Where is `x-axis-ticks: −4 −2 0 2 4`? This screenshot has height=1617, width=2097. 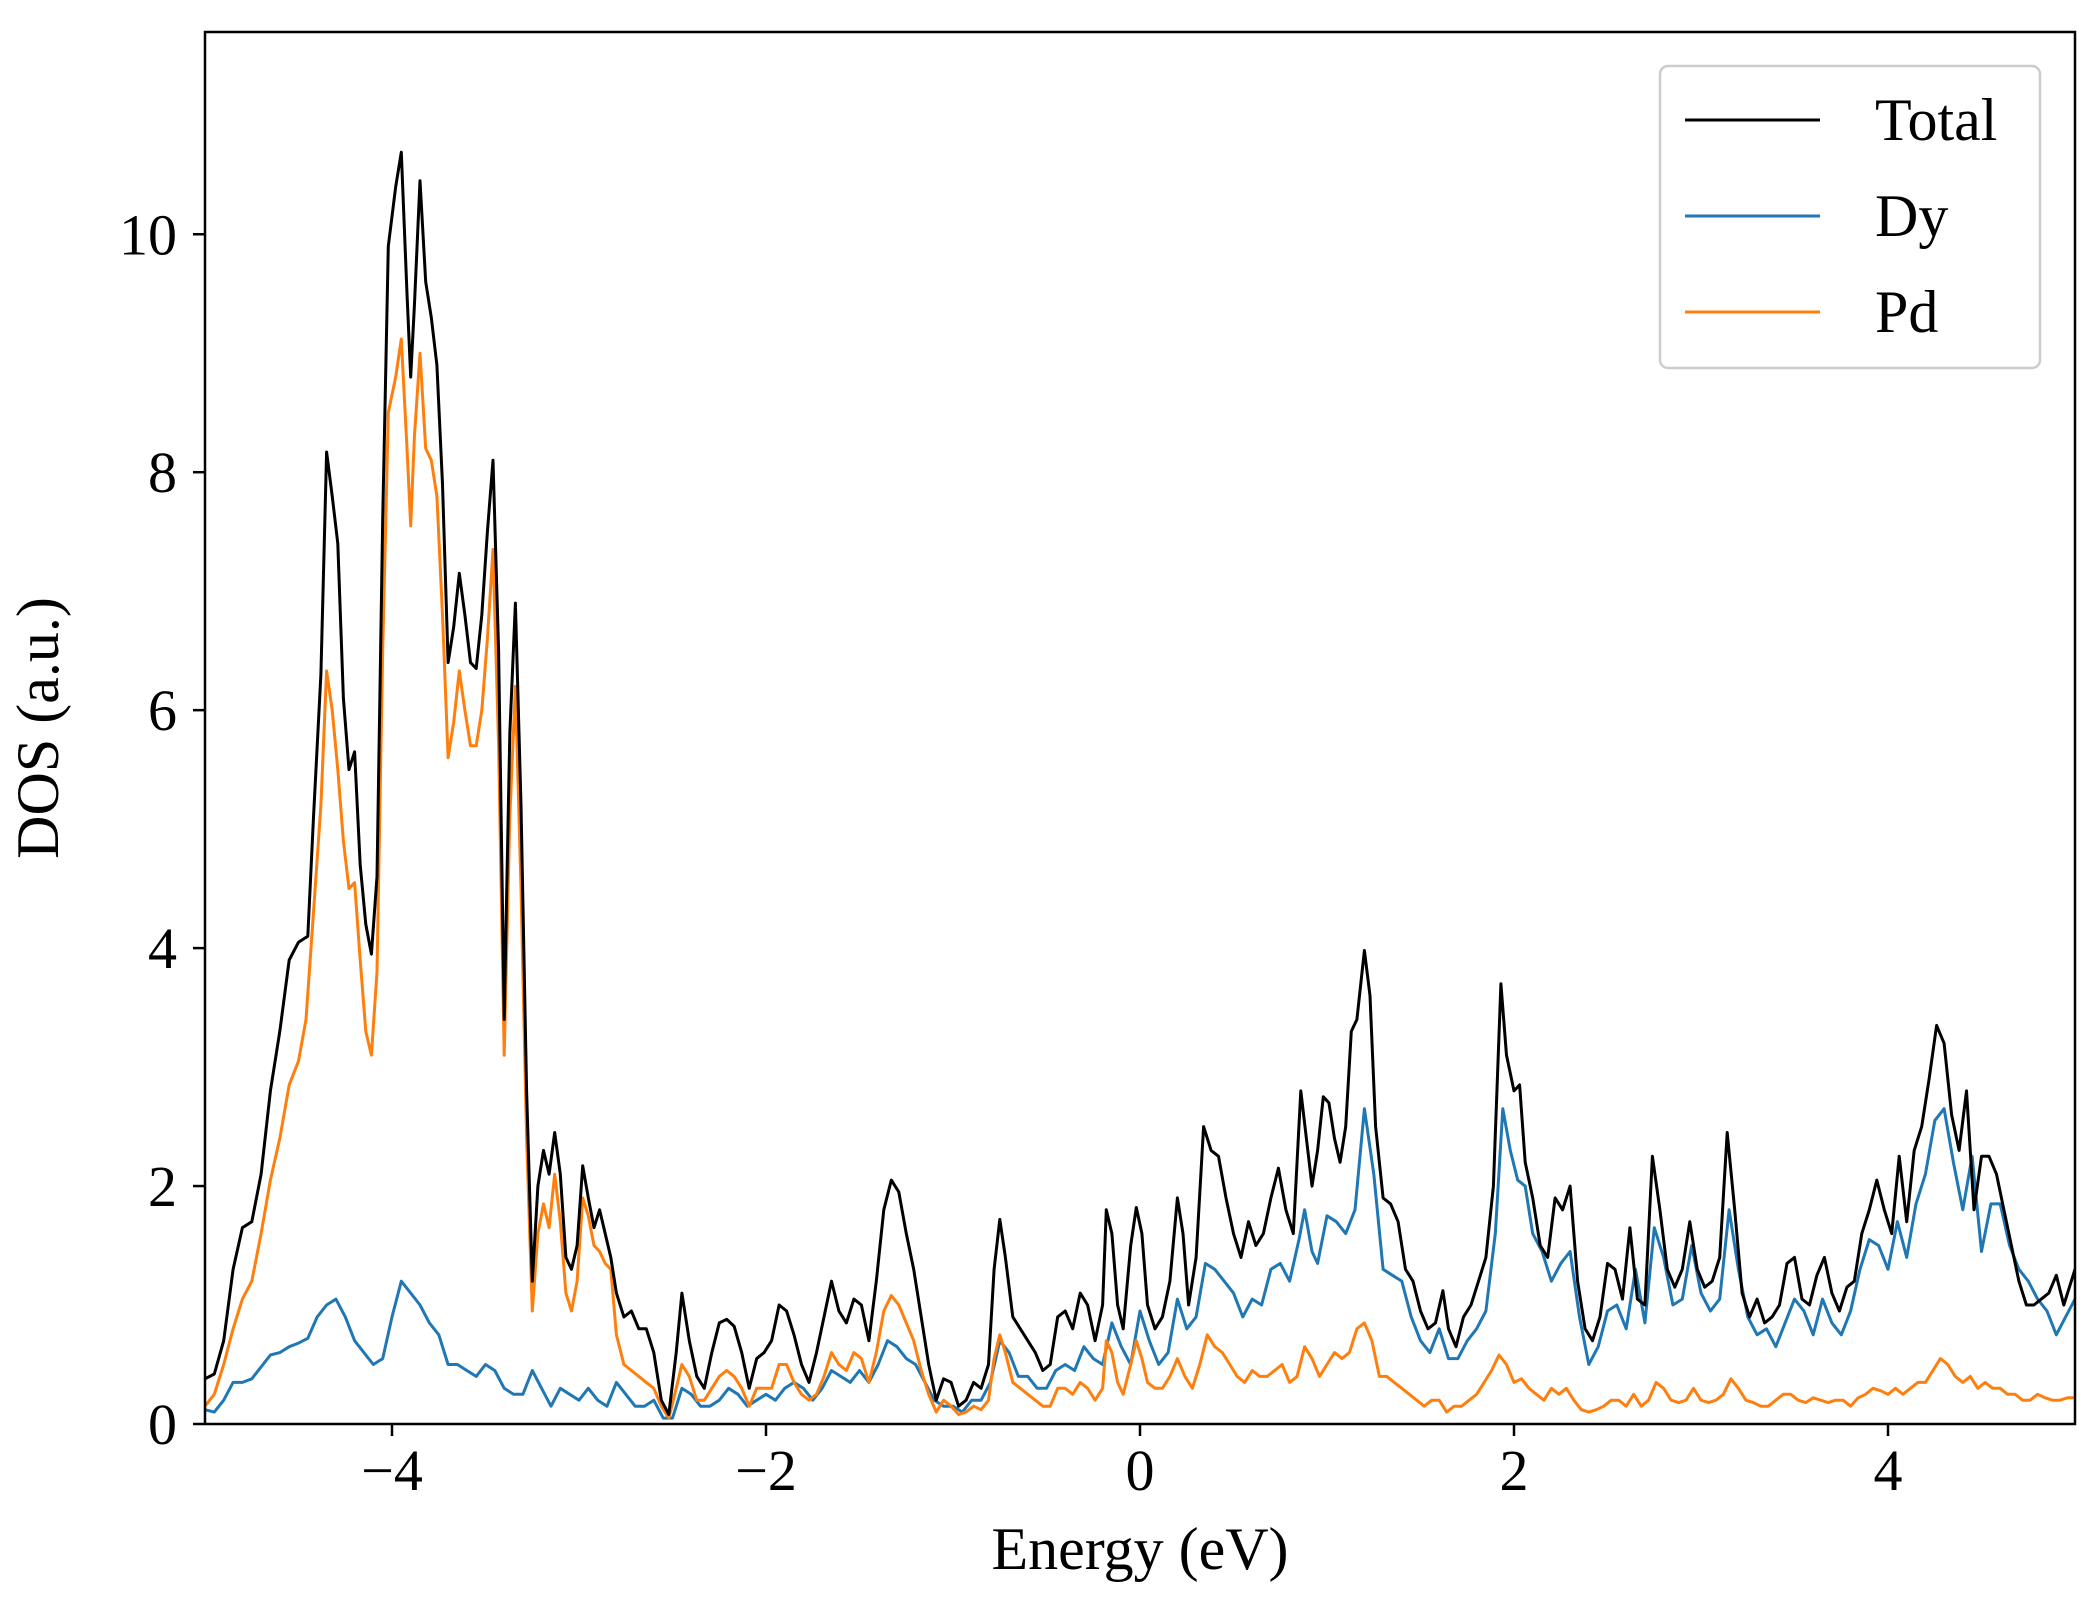 x-axis-ticks: −4 −2 0 2 4 is located at coordinates (1132, 1463).